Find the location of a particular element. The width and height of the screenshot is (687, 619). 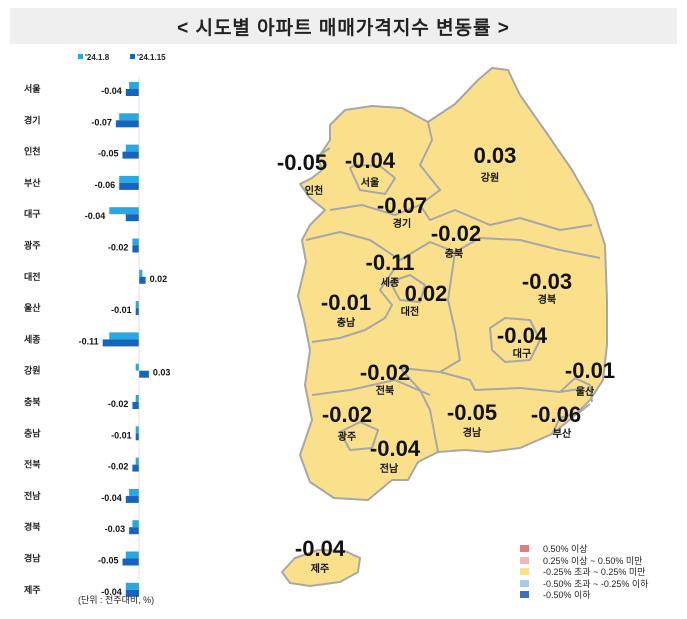

unit-note: (단위 : 전주대비, %) is located at coordinates (116, 600).